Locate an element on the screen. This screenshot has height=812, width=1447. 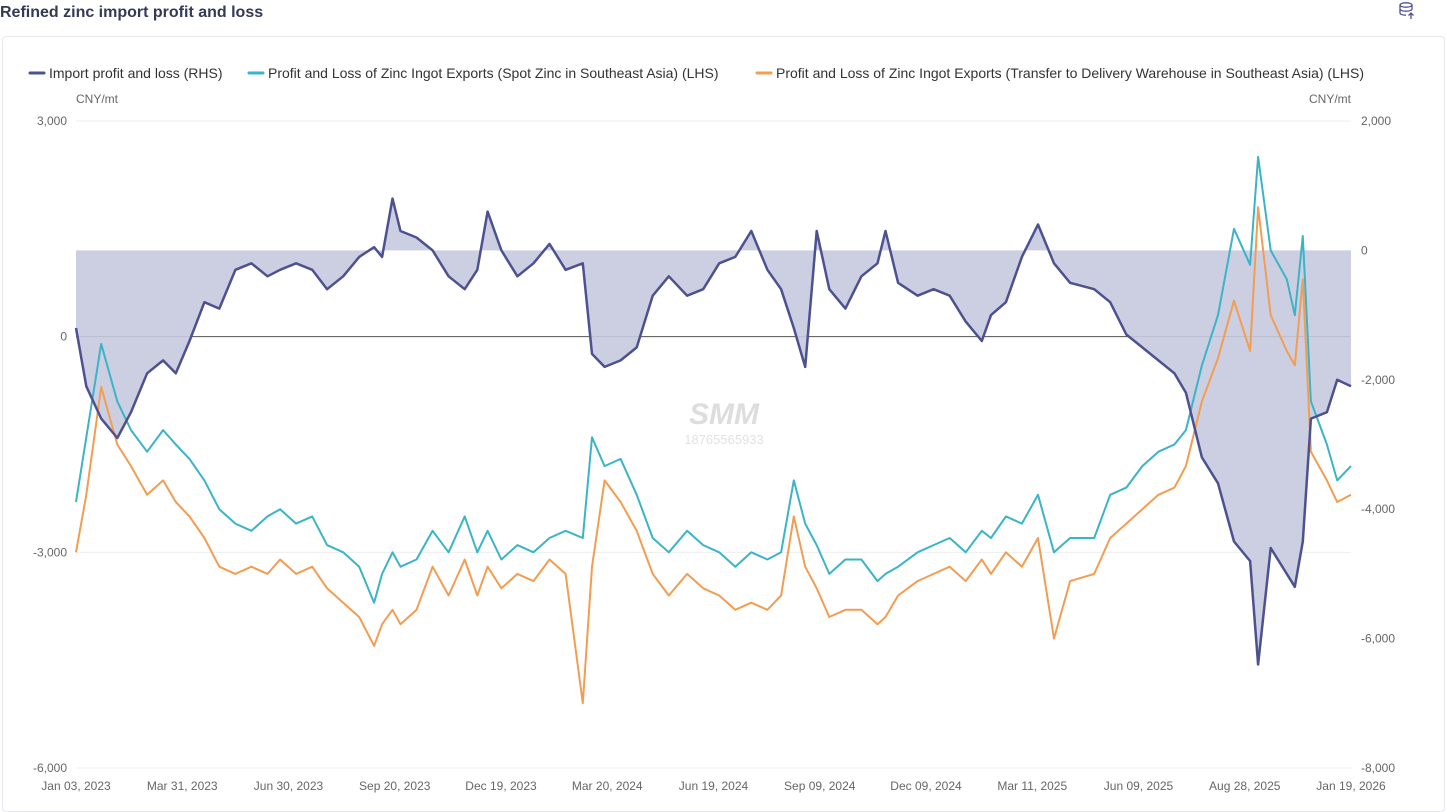
y-left-tick-label: 3,000 is located at coordinates (52, 121).